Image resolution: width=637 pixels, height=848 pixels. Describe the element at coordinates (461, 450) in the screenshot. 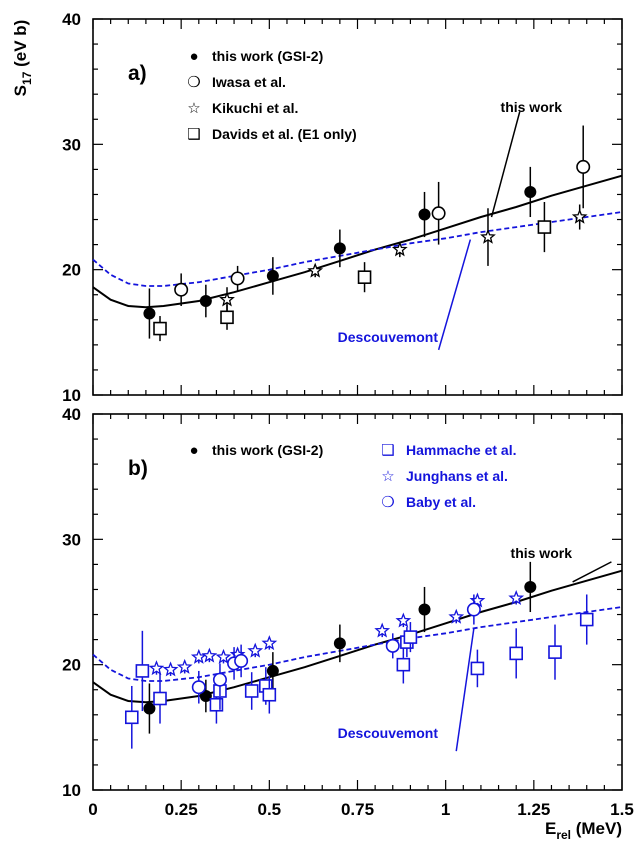

I see `legend-label: Hammache et al.` at that location.